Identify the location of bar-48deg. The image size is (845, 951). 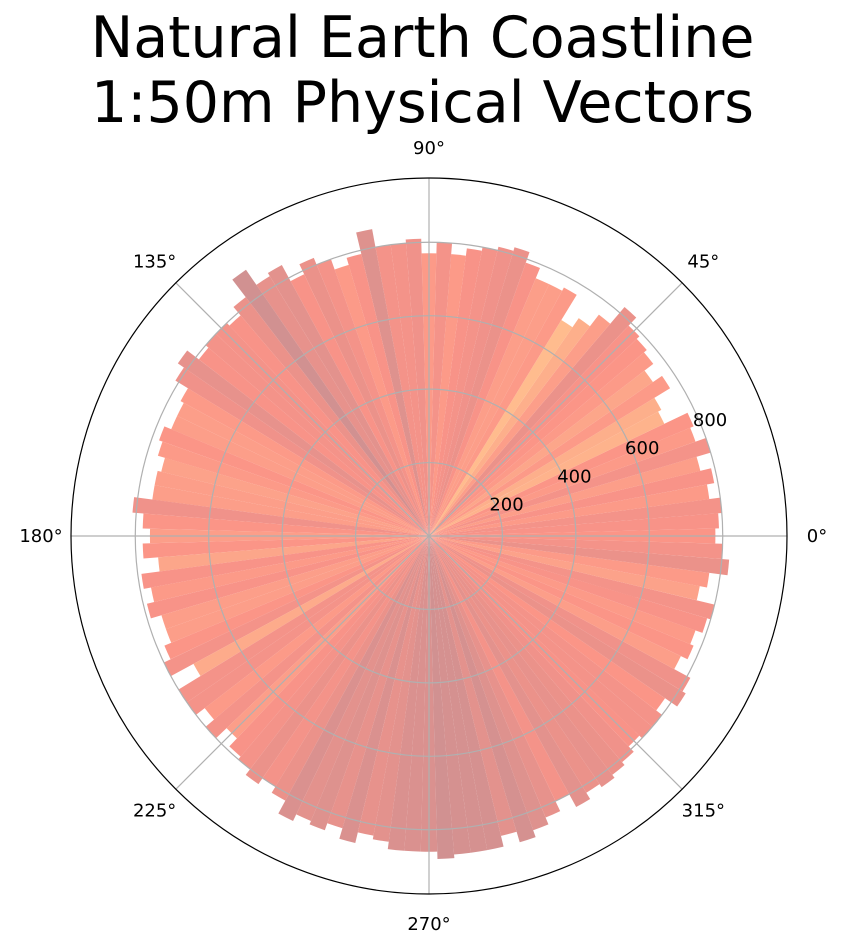
(533, 421).